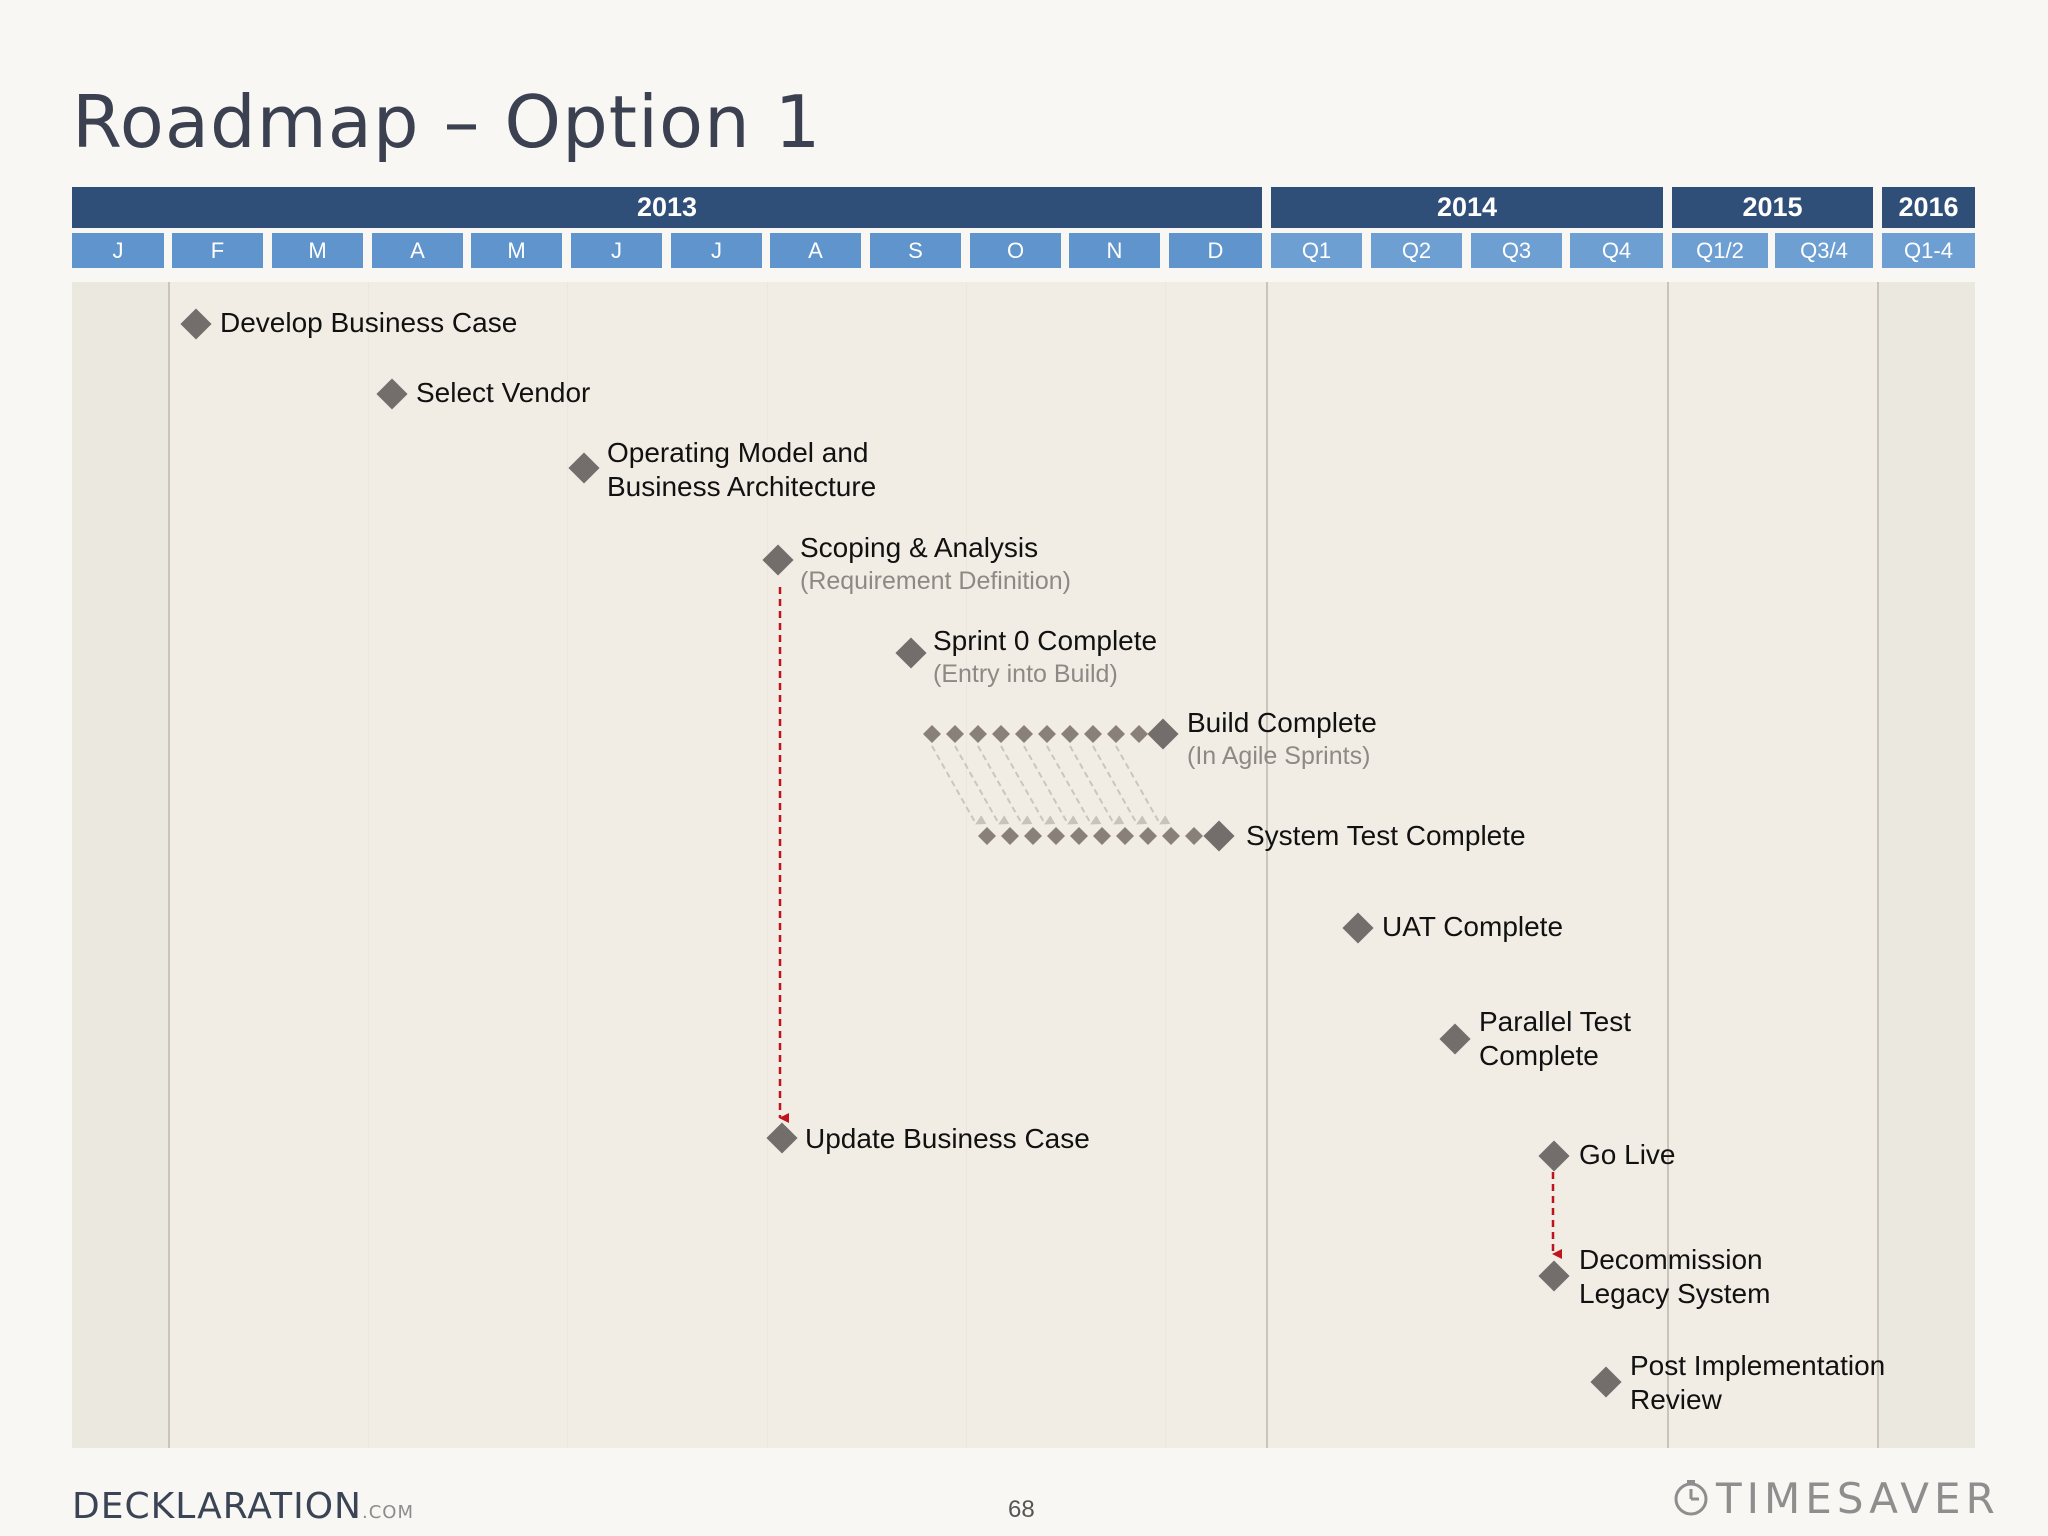 The height and width of the screenshot is (1536, 2048). I want to click on milestone-label: Develop Business Case, so click(369, 322).